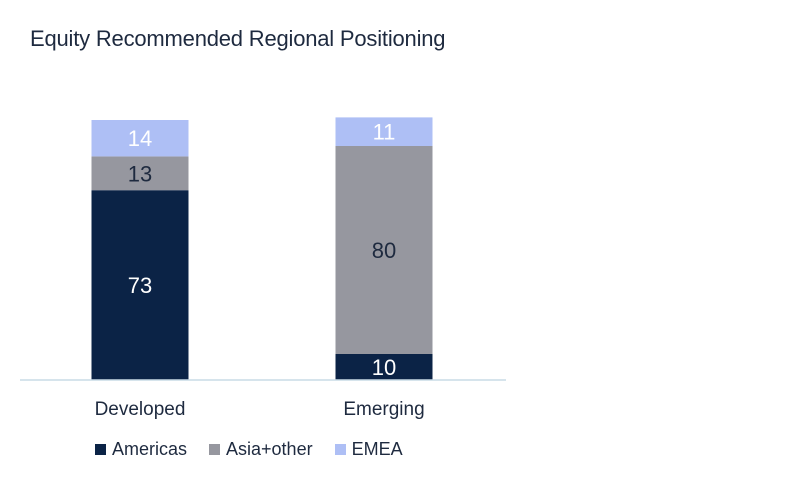 This screenshot has height=500, width=800. I want to click on bar-segment-developed-americas, so click(140, 285).